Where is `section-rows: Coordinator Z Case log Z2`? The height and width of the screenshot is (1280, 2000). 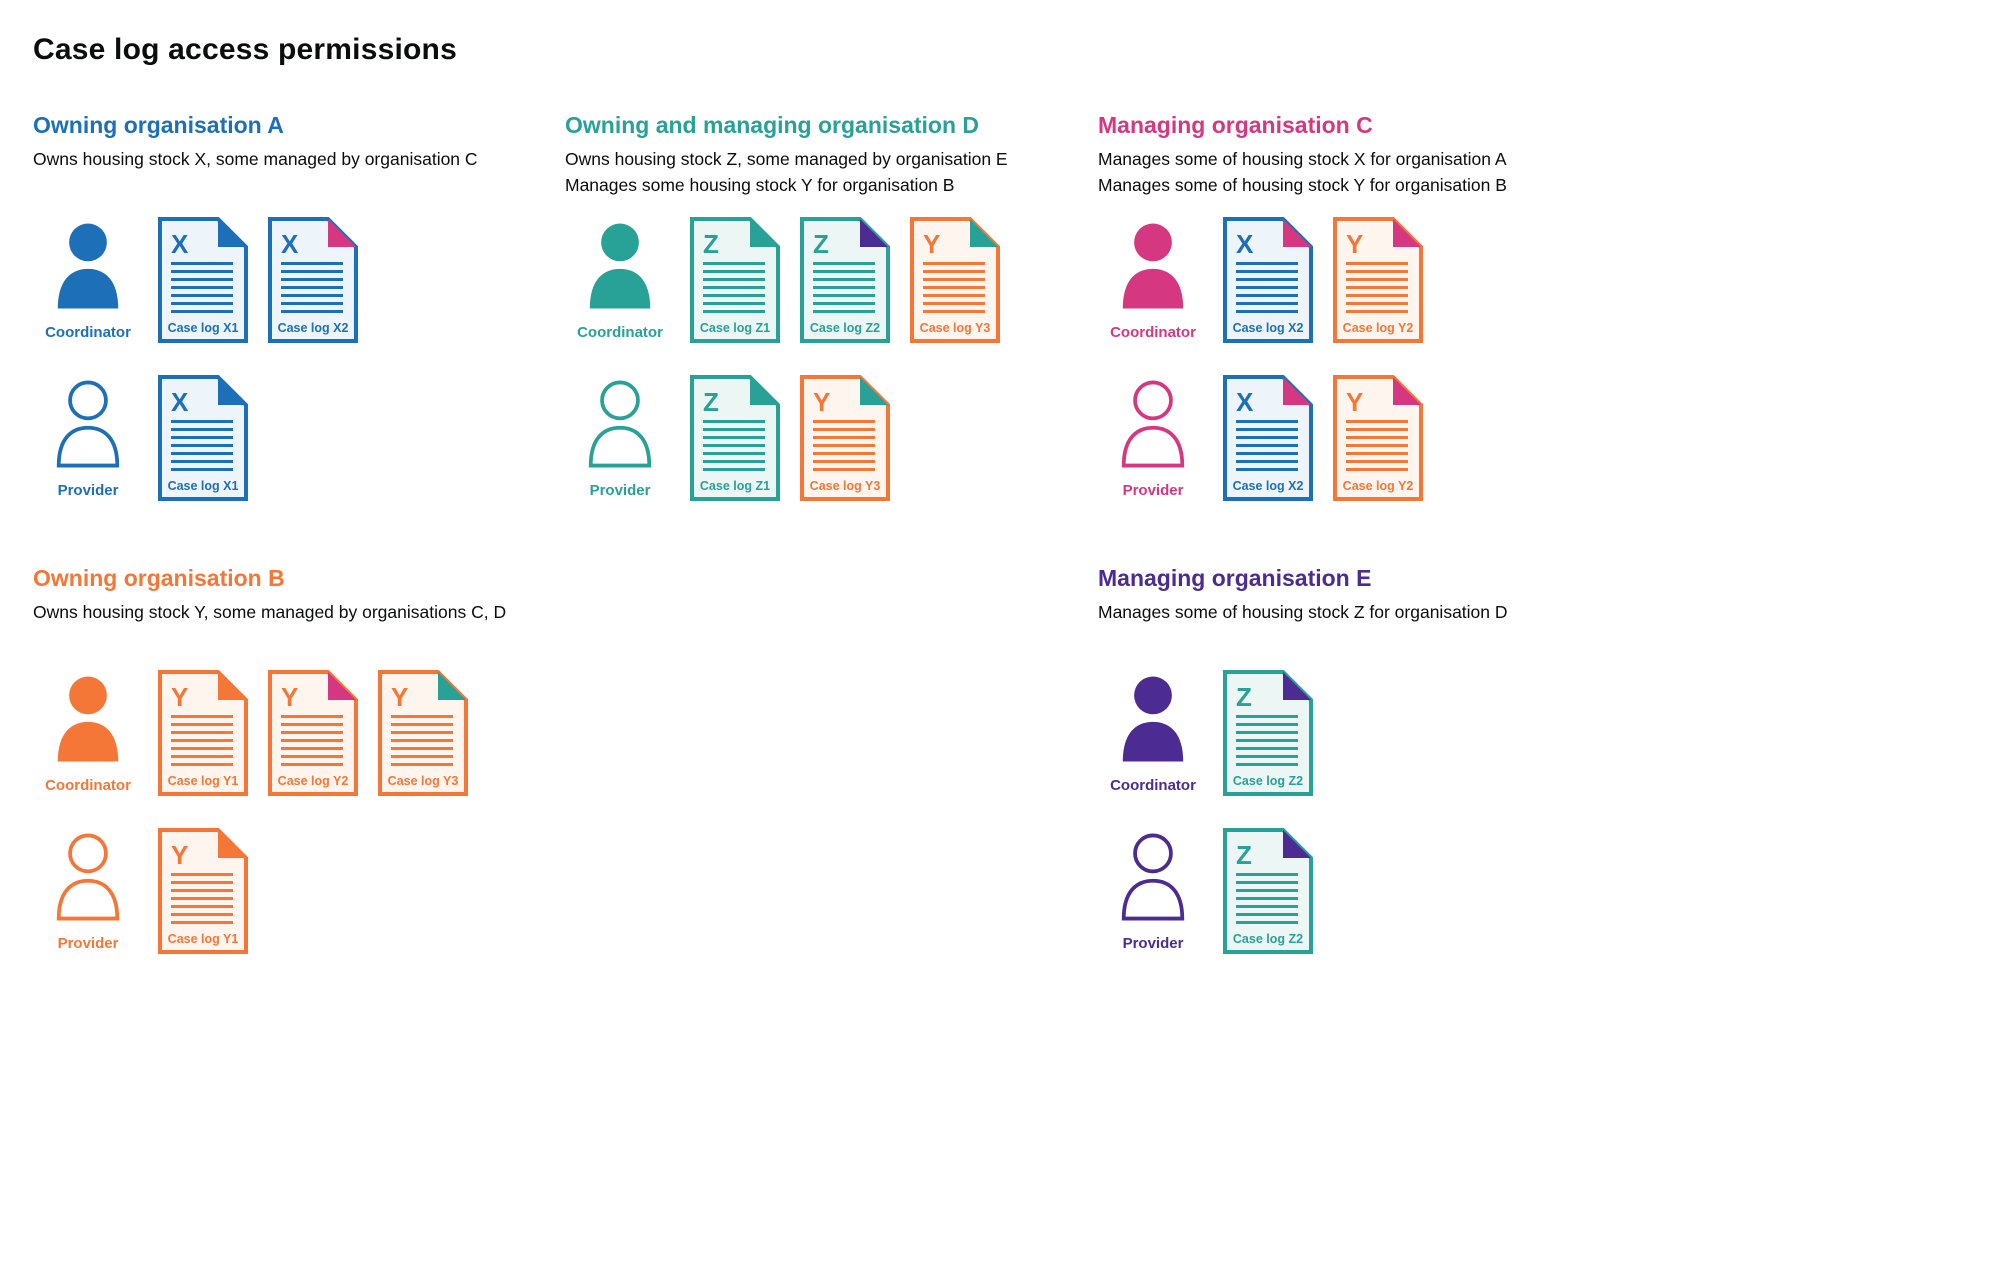 section-rows: Coordinator Z Case log Z2 is located at coordinates (1532, 812).